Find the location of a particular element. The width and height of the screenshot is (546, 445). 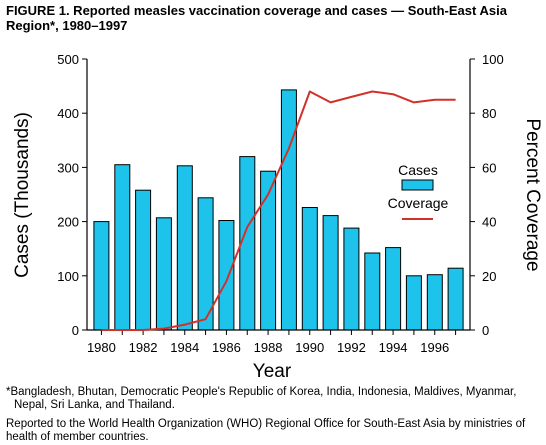

y-tick-label: 0 is located at coordinates (75, 330).